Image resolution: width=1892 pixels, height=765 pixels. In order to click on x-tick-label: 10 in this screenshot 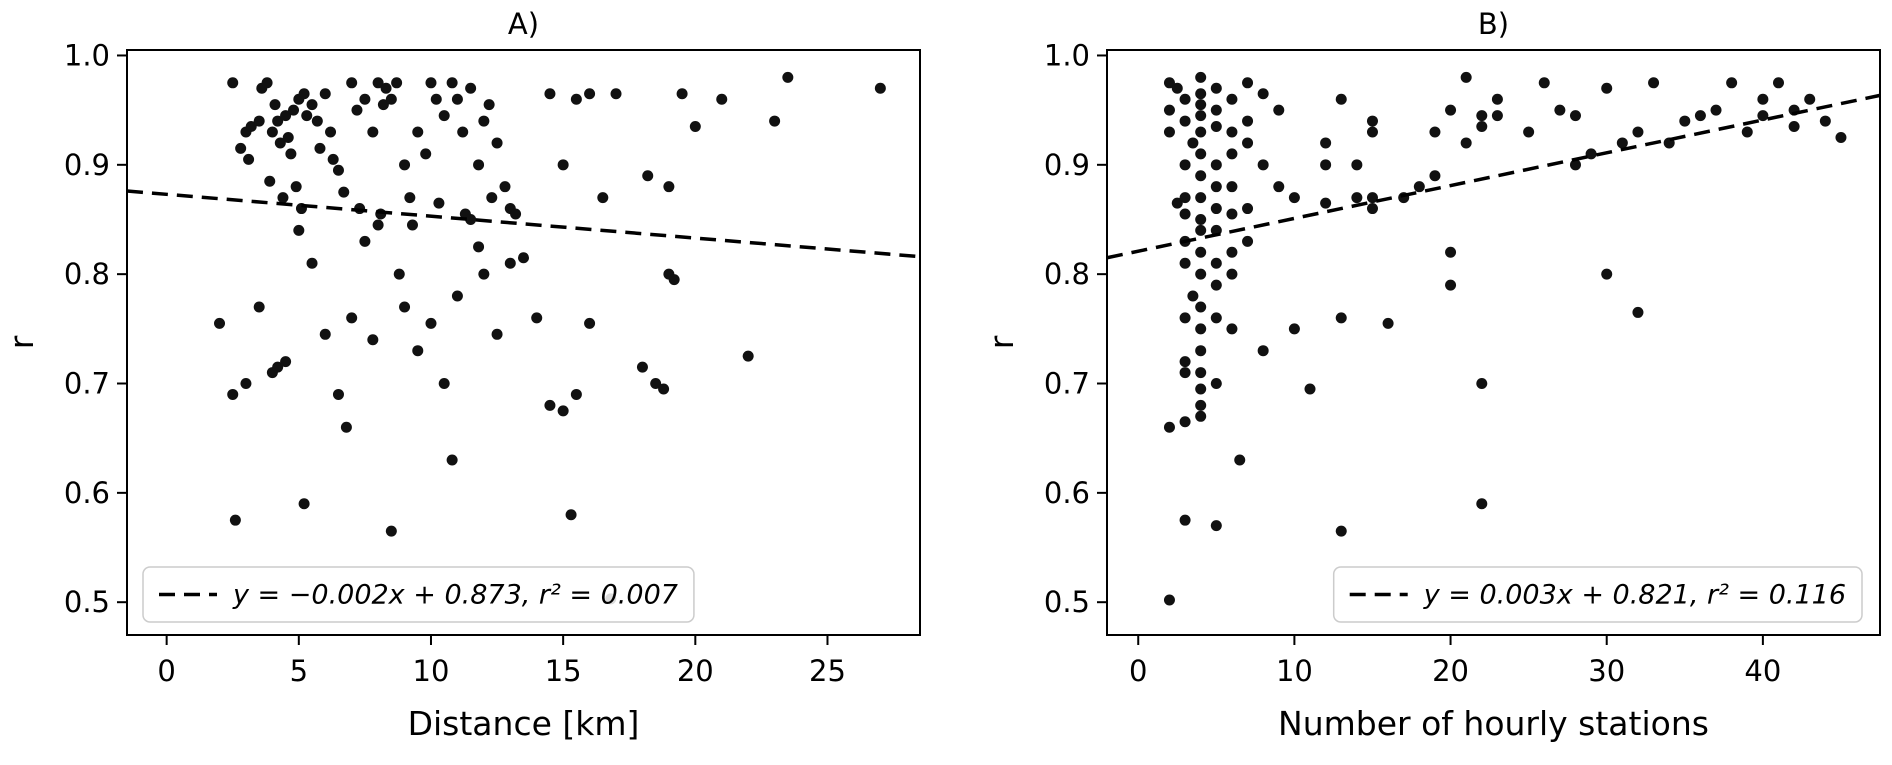, I will do `click(1294, 671)`.